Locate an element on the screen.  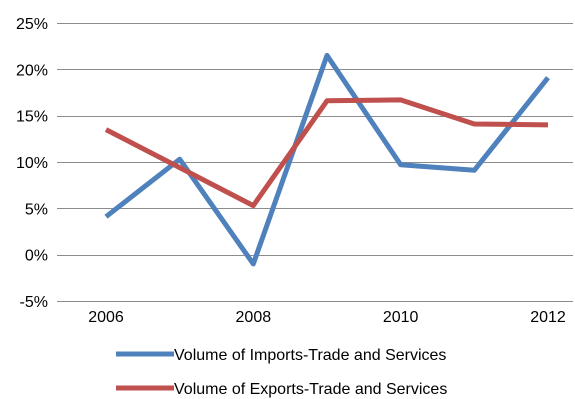
x-tick-label: 2006 is located at coordinates (106, 317).